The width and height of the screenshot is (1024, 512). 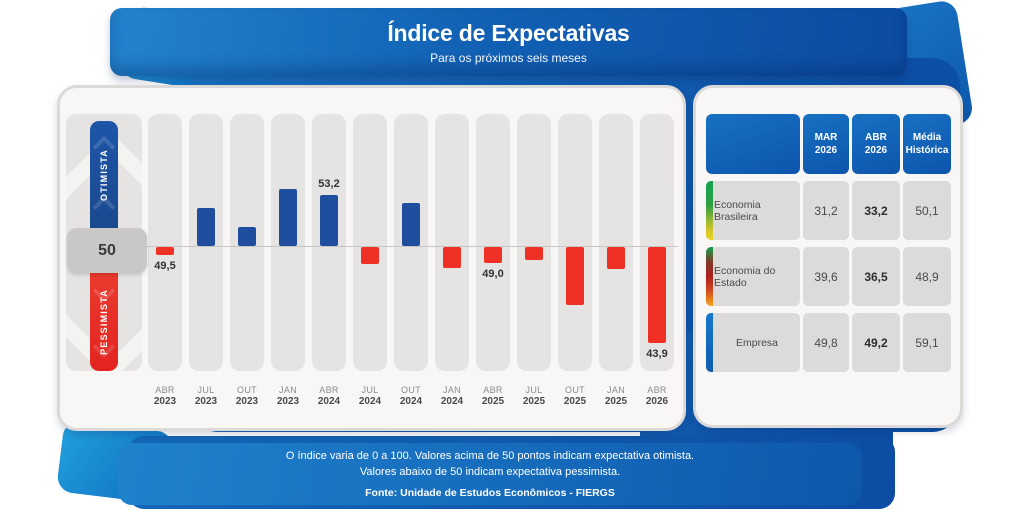 What do you see at coordinates (657, 354) in the screenshot?
I see `bar-value-label: 43,9` at bounding box center [657, 354].